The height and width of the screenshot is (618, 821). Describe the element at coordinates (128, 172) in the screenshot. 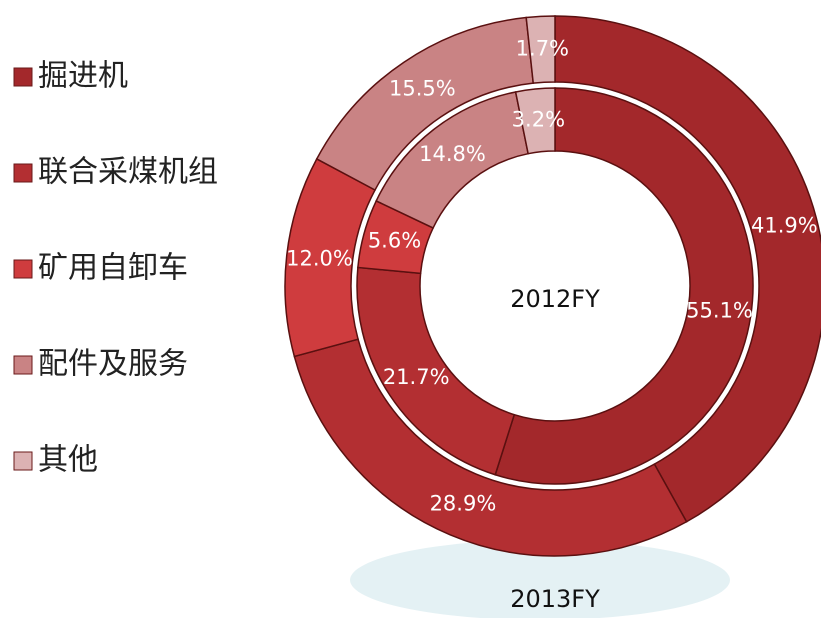

I see `legend-label: 联合采煤机组` at that location.